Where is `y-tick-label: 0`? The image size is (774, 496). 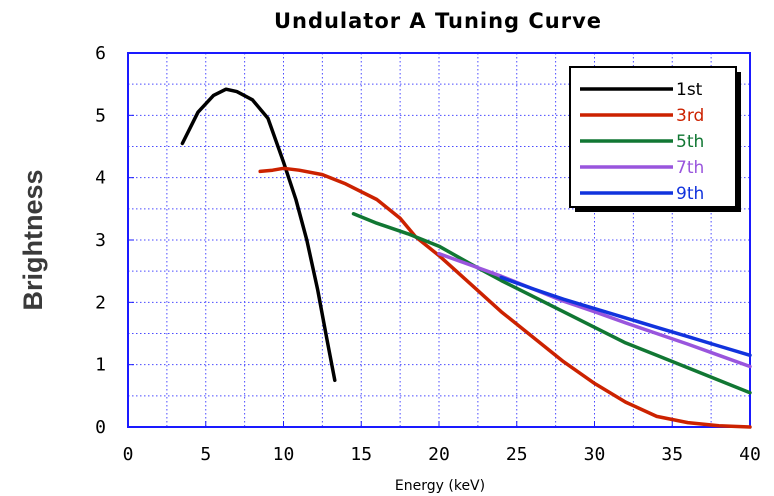
y-tick-label: 0 is located at coordinates (100, 427).